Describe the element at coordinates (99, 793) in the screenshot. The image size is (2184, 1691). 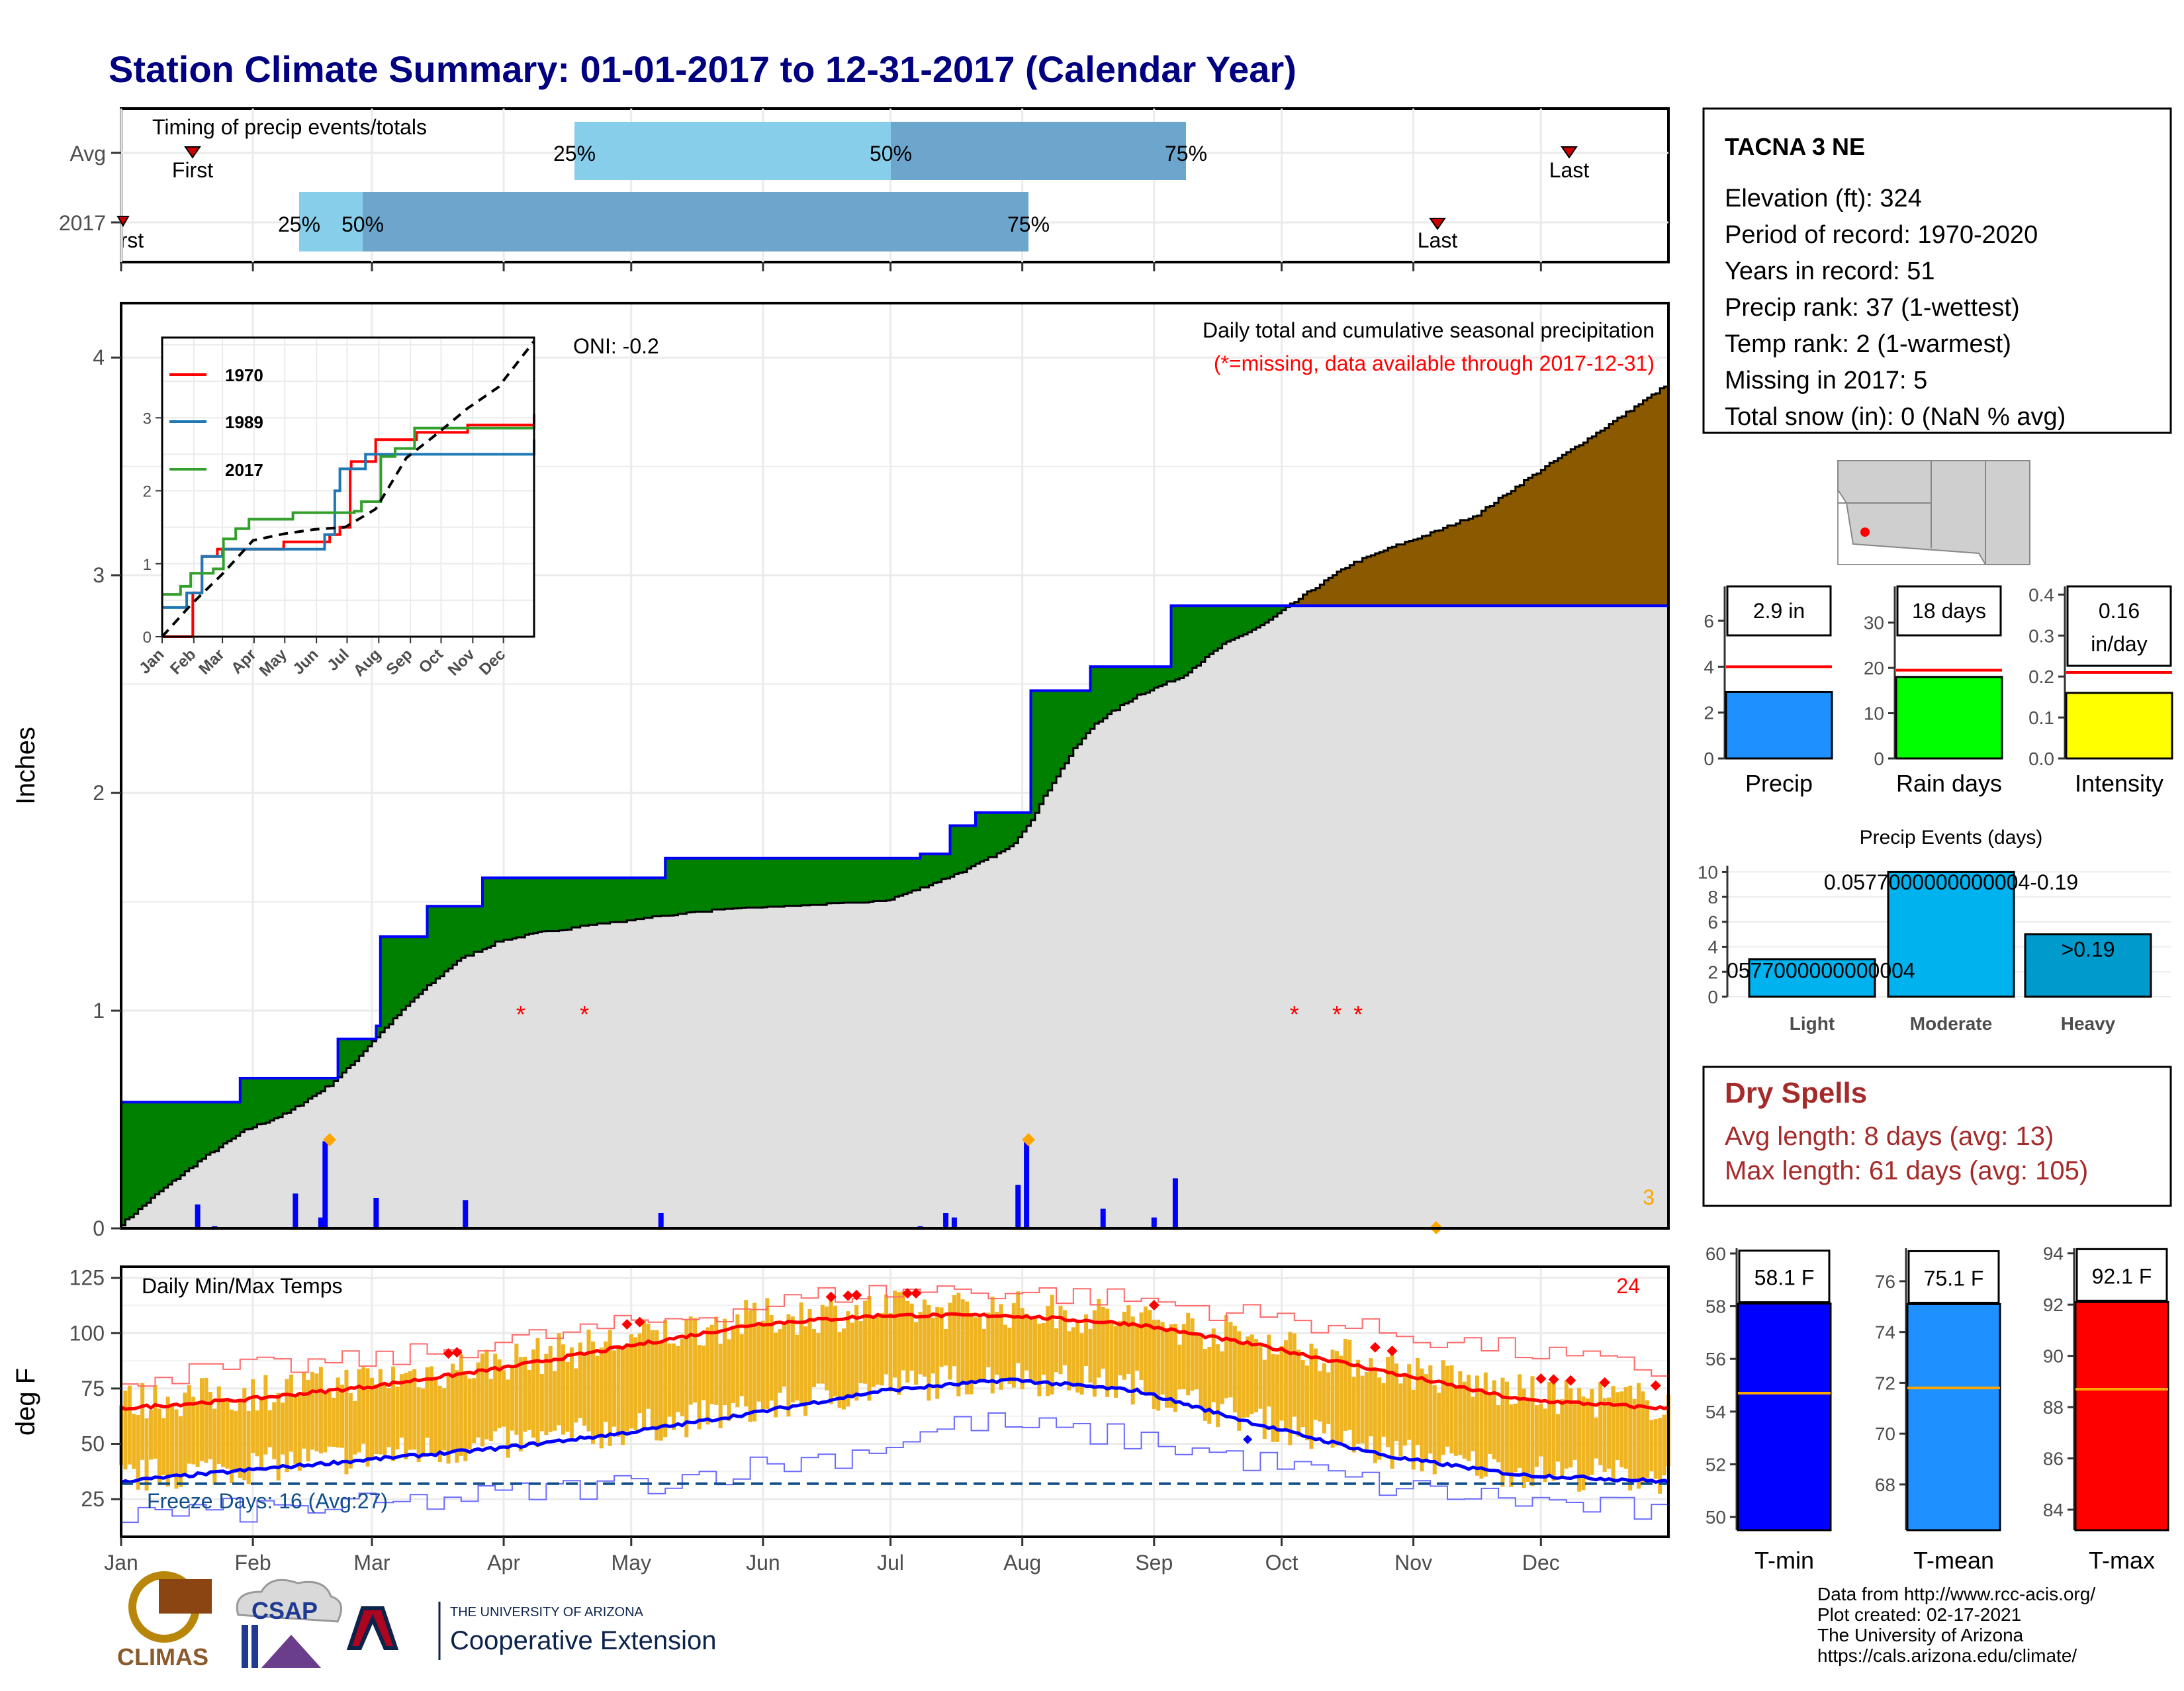
I see `precip-y-tick: 2` at that location.